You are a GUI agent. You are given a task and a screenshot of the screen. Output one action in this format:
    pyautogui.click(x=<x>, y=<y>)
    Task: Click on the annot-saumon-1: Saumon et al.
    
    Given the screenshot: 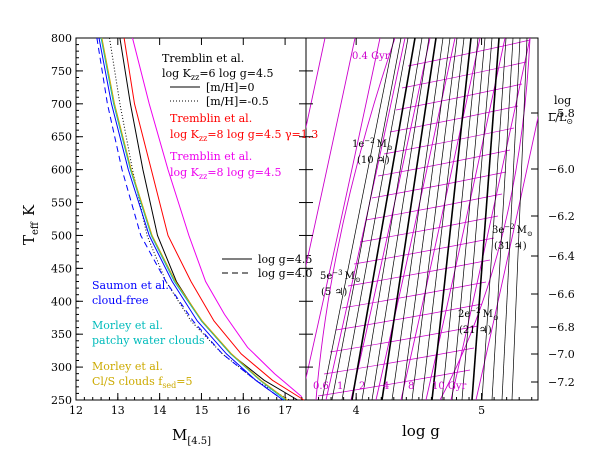 What is the action you would take?
    pyautogui.click(x=130, y=285)
    